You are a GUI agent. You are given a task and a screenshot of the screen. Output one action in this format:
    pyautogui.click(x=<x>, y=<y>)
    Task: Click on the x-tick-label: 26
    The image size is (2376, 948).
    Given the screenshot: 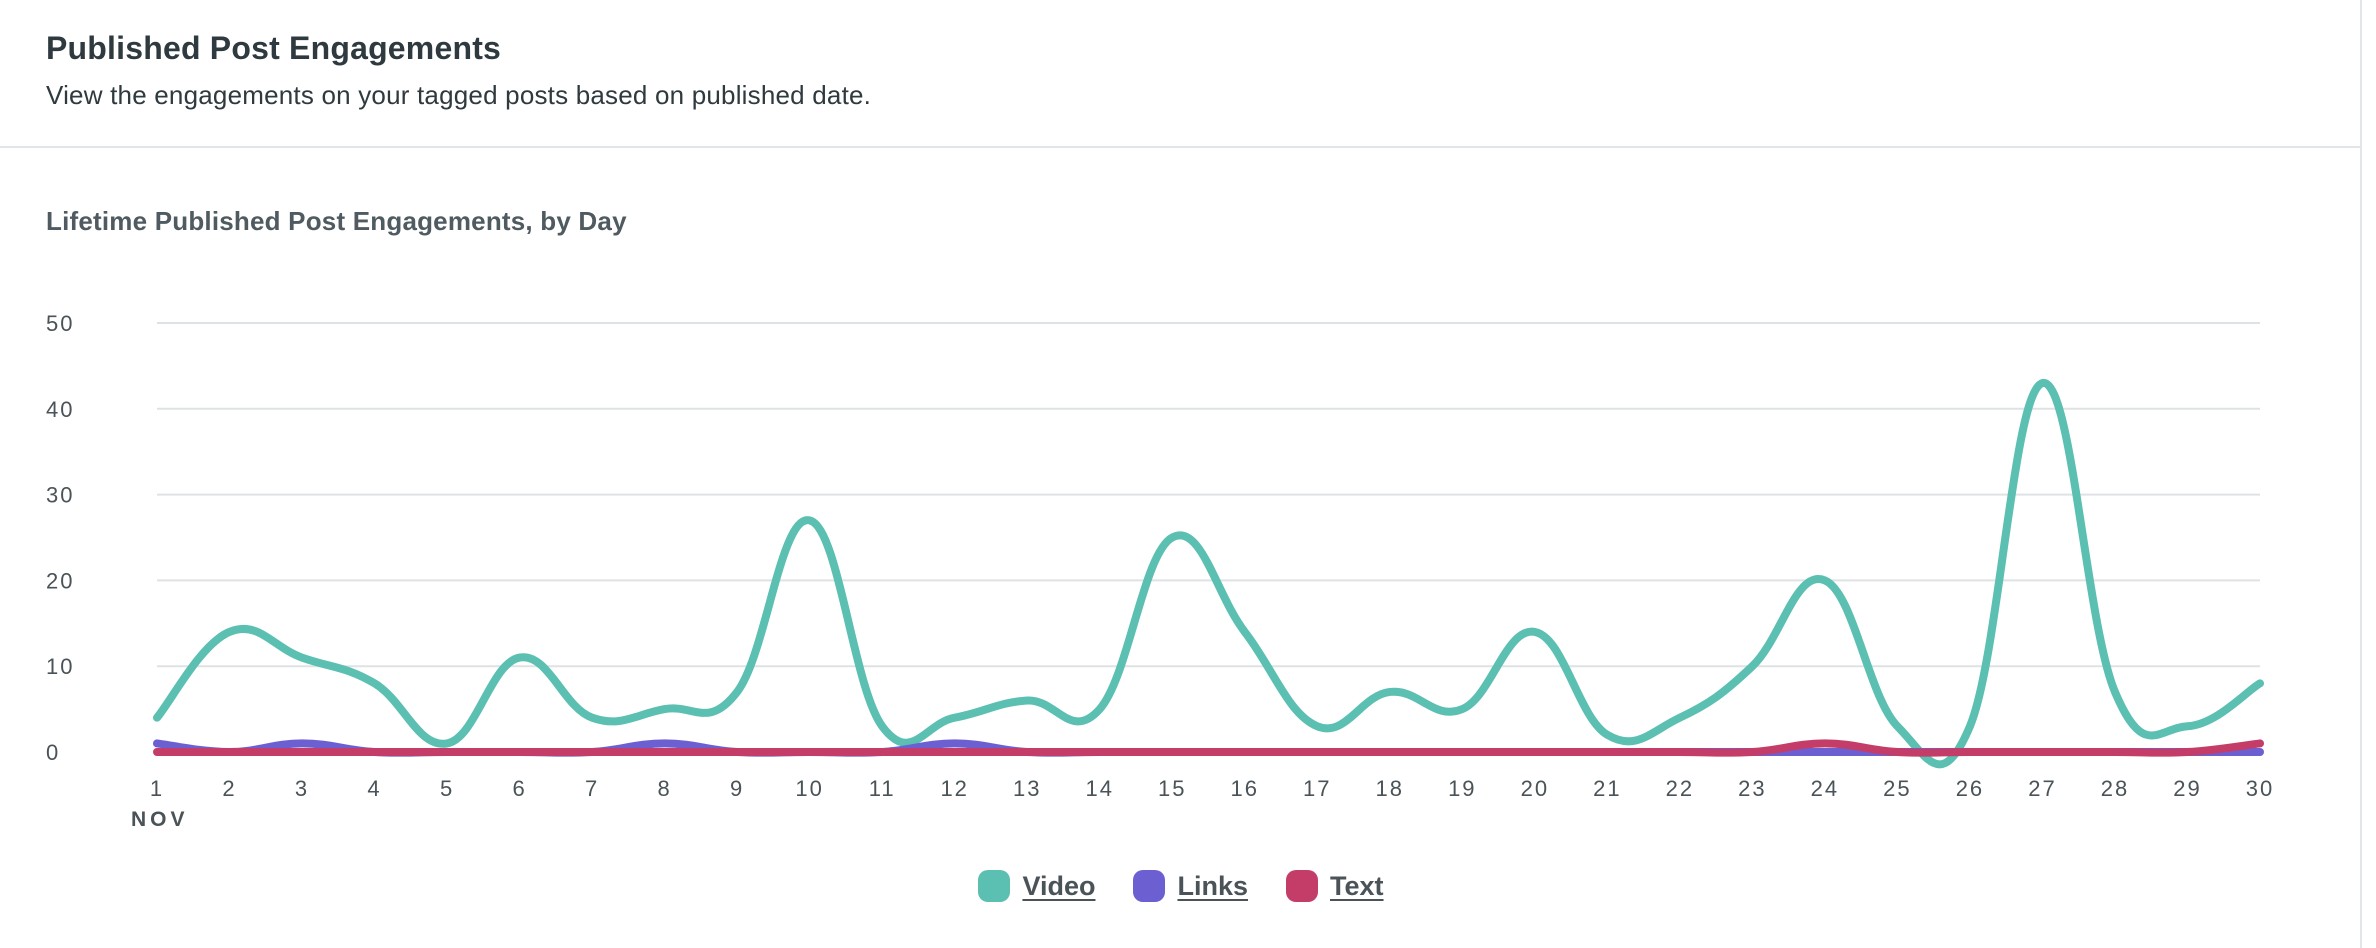 What is the action you would take?
    pyautogui.click(x=1970, y=788)
    